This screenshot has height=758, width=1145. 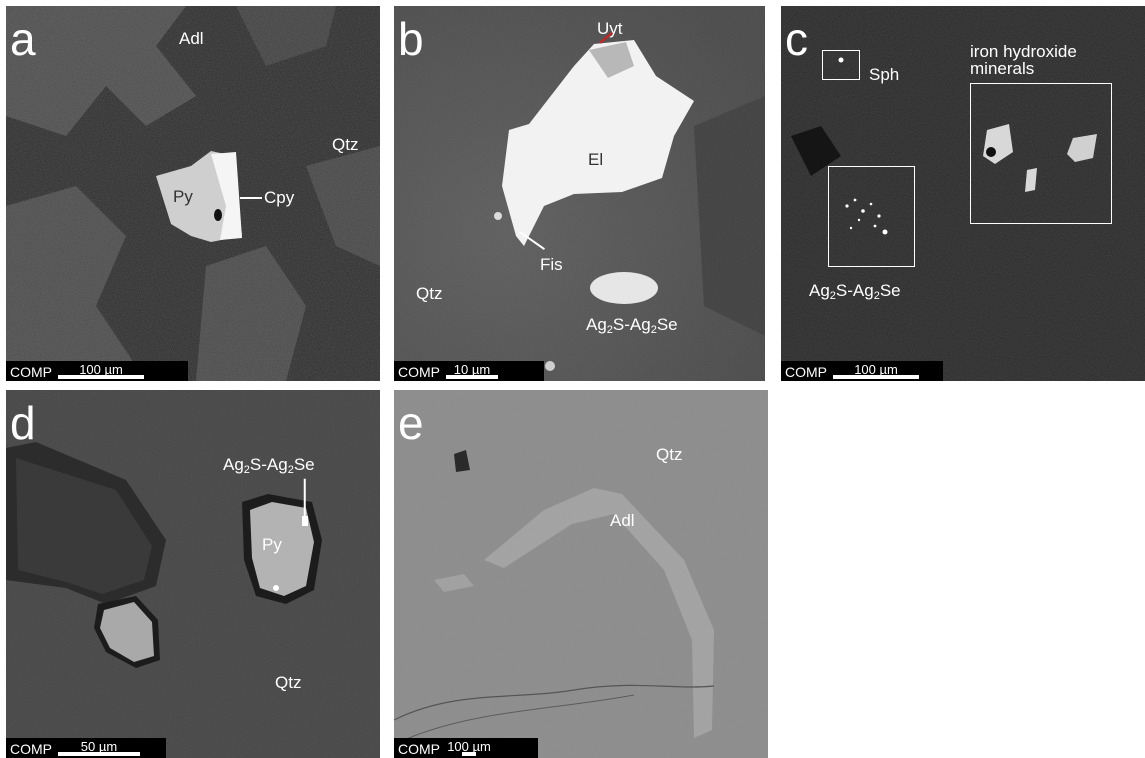 What do you see at coordinates (1023, 51) in the screenshot?
I see `label-iron-hydroxide: iron hydroxide` at bounding box center [1023, 51].